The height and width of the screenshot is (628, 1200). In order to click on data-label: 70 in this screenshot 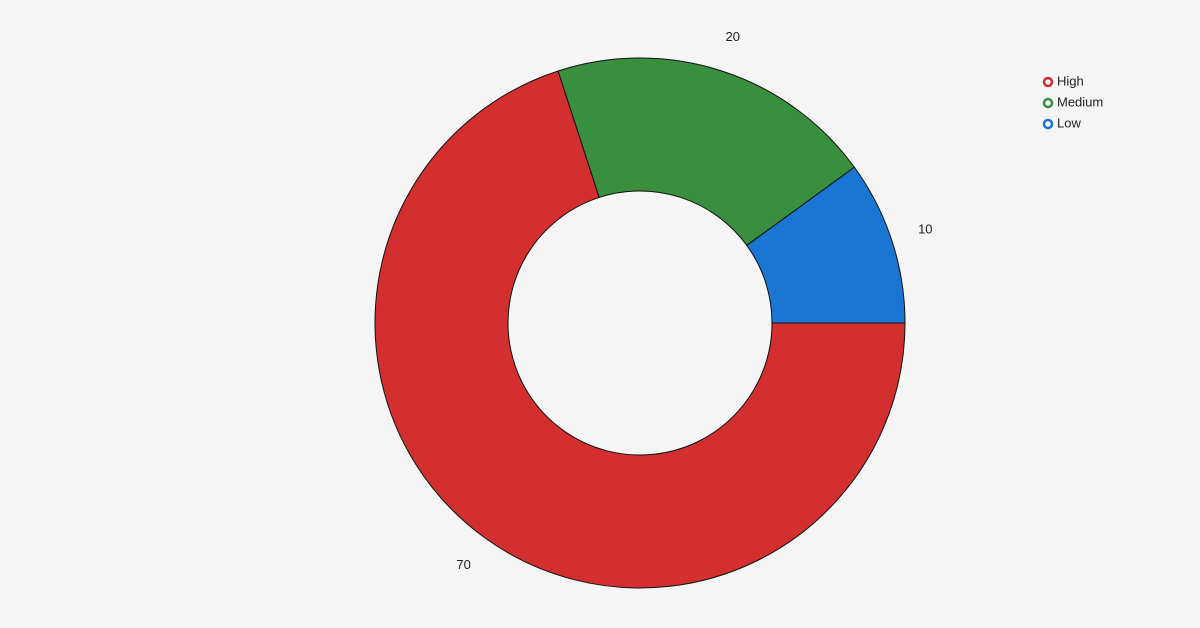, I will do `click(463, 564)`.